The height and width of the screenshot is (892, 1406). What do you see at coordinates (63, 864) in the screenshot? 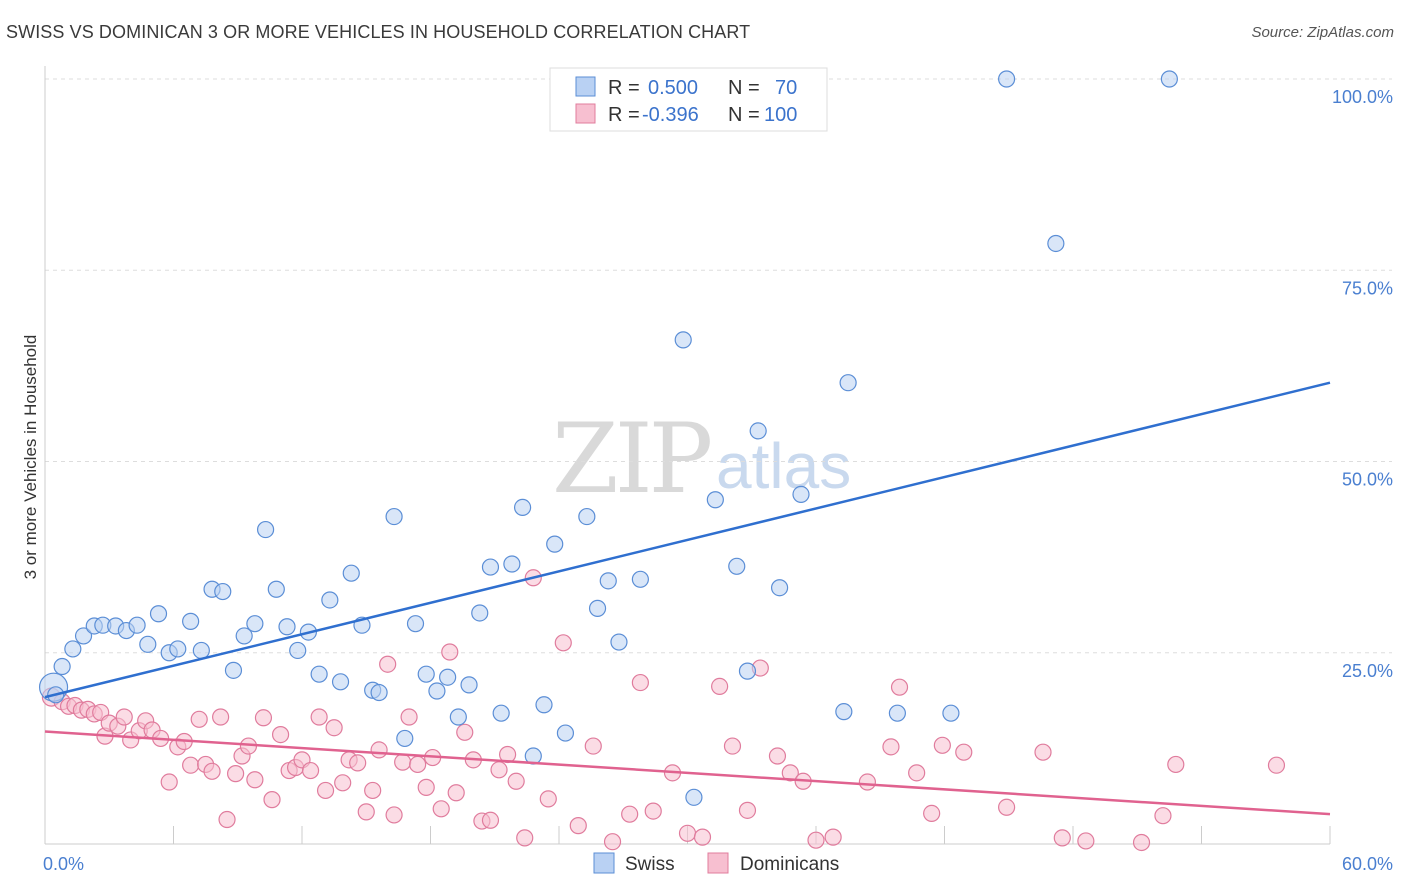
I see `x-tick-label-0: 0.0%` at bounding box center [63, 864].